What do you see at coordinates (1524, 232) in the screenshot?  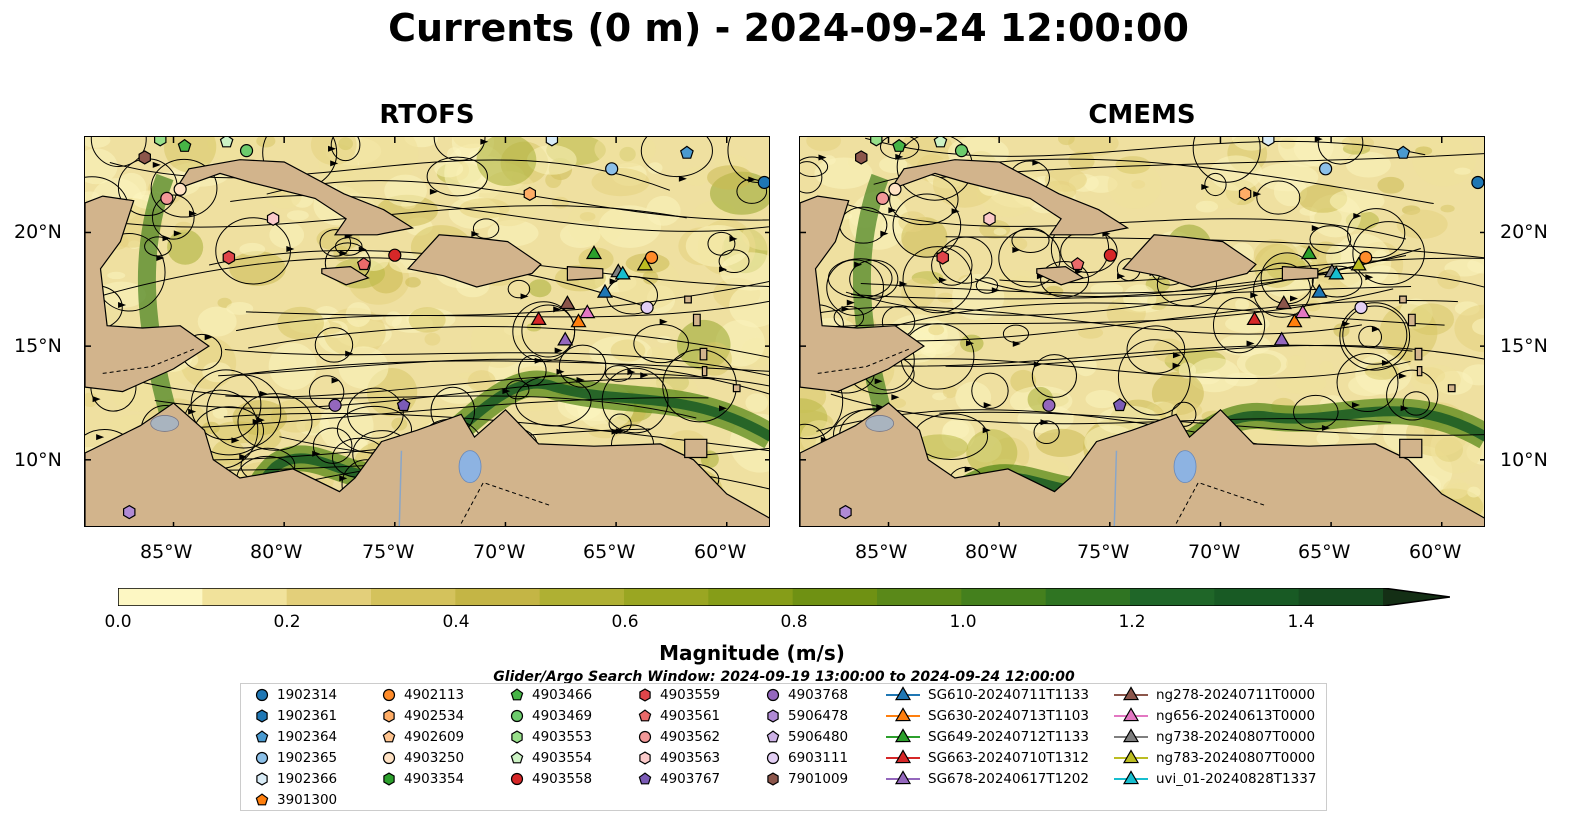 I see `lat-tick-right-20n: 20°N` at bounding box center [1524, 232].